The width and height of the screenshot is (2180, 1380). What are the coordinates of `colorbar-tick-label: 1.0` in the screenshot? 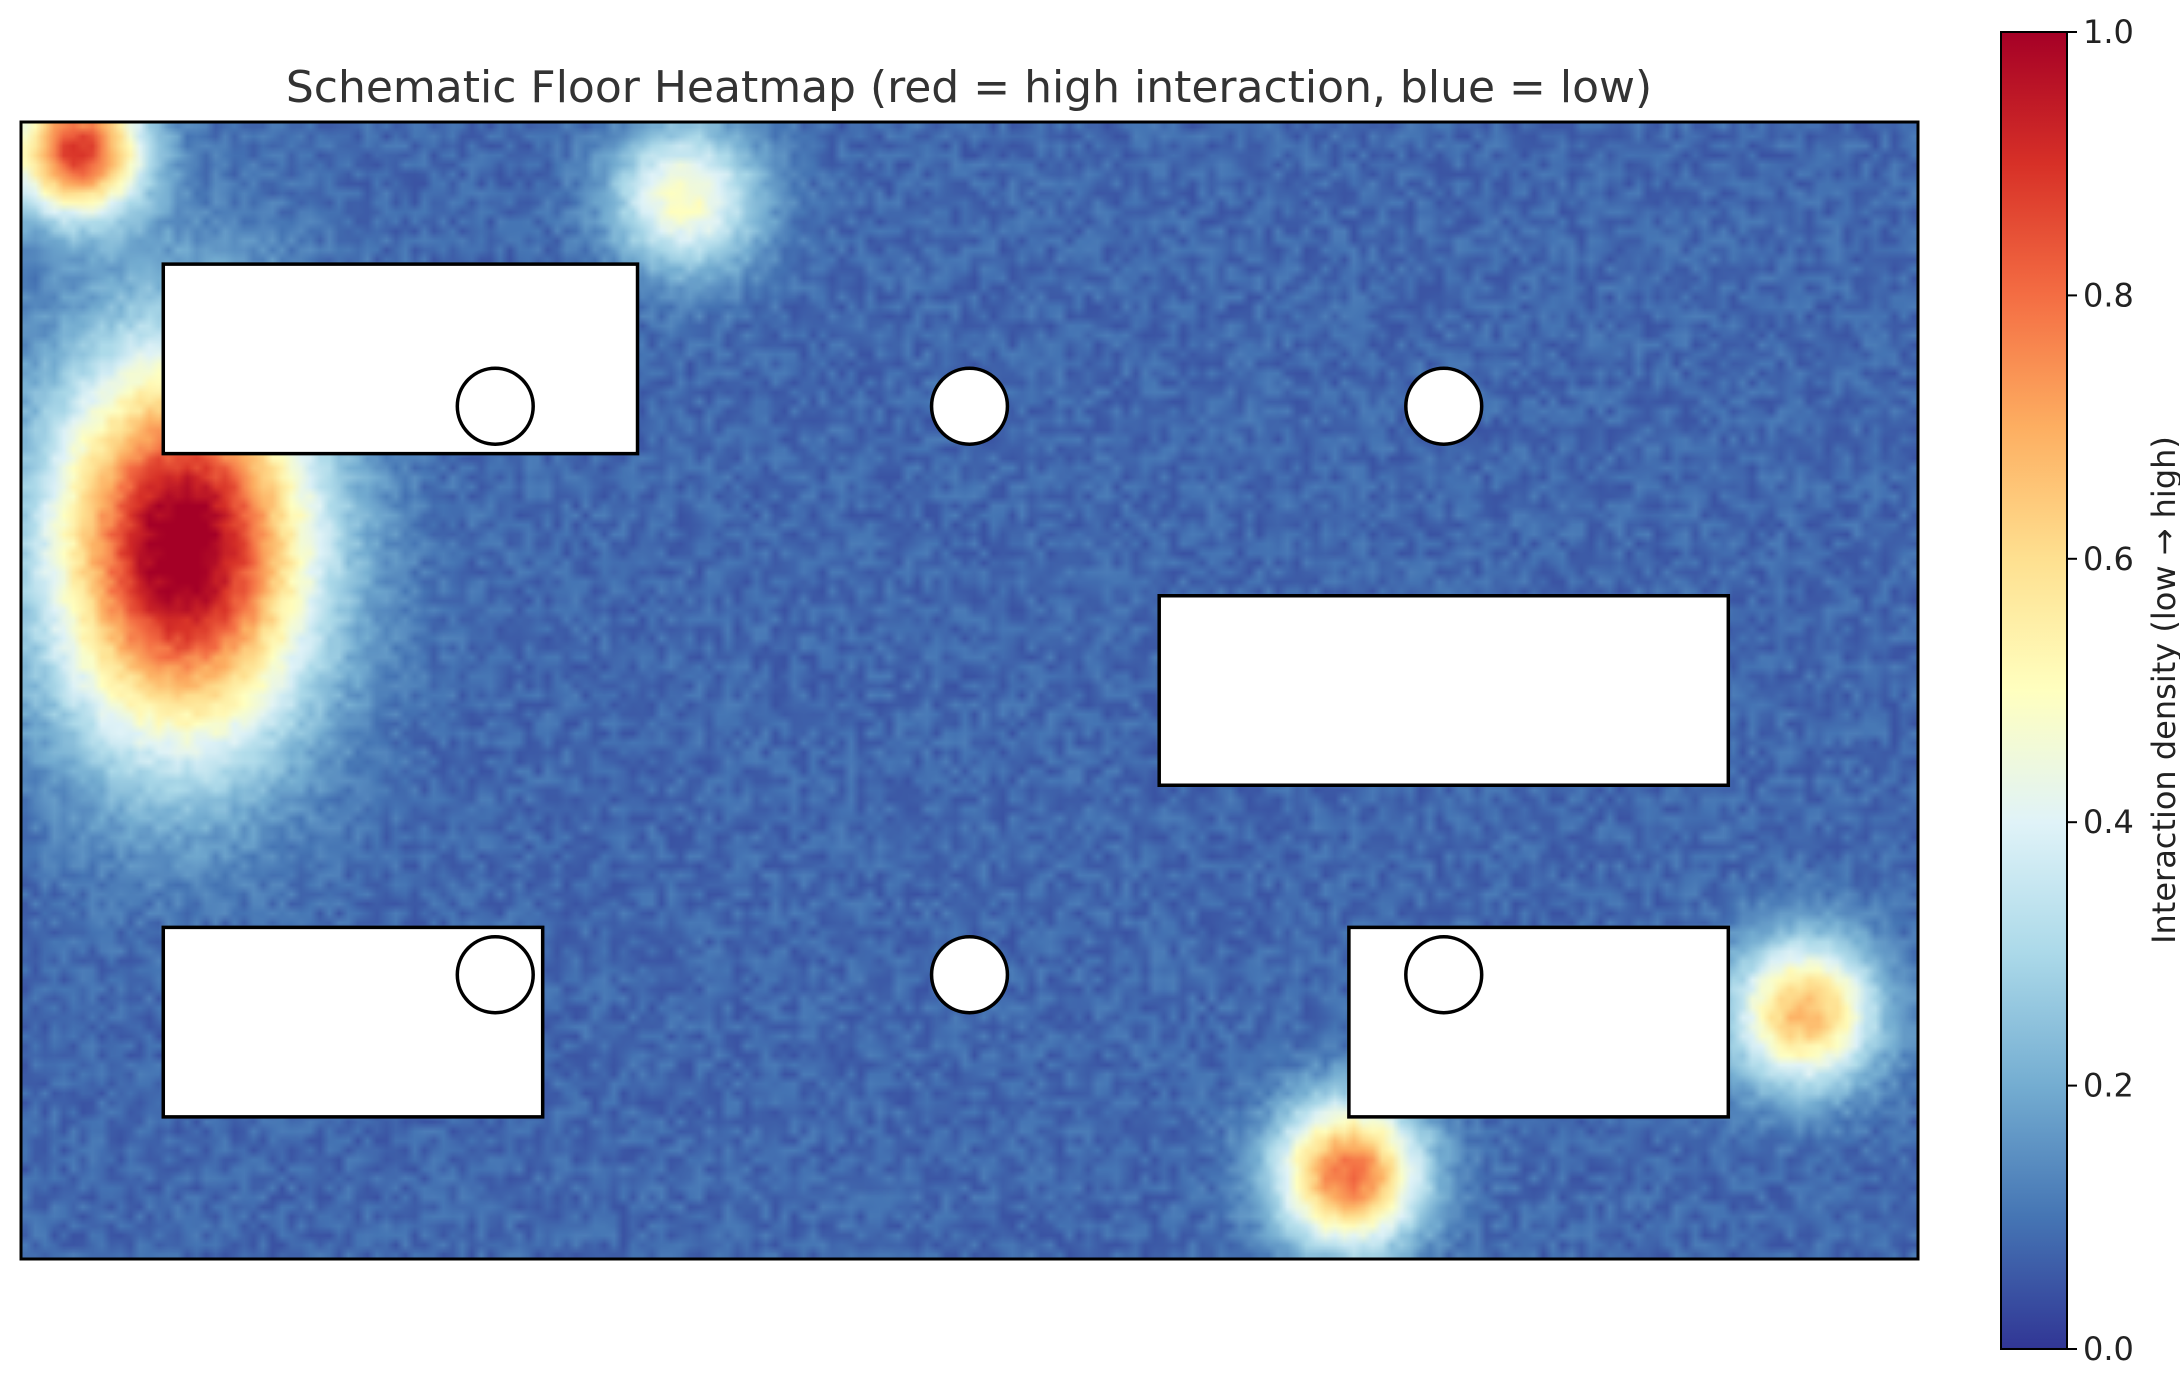 It's located at (2108, 32).